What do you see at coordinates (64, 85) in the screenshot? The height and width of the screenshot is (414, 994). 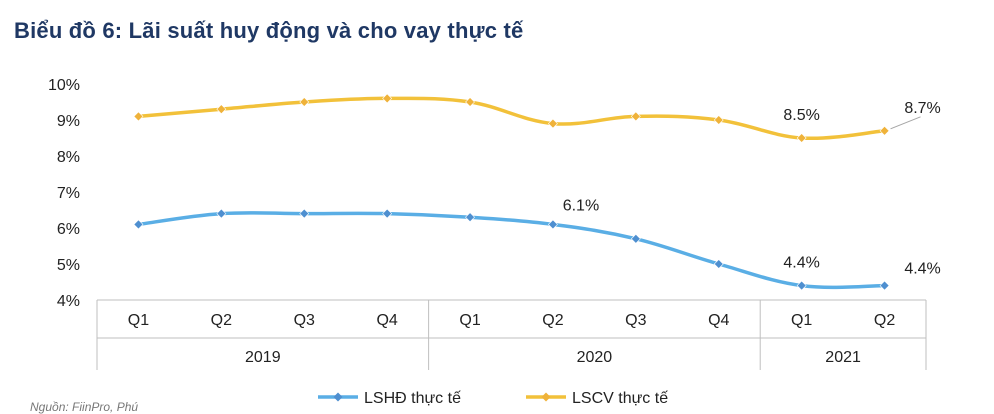 I see `y-tick-label: 10%` at bounding box center [64, 85].